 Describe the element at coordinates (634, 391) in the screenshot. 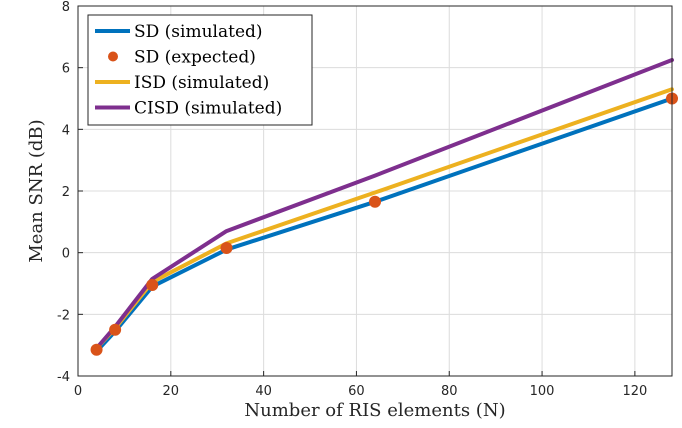

I see `x-tick-label: 120` at that location.